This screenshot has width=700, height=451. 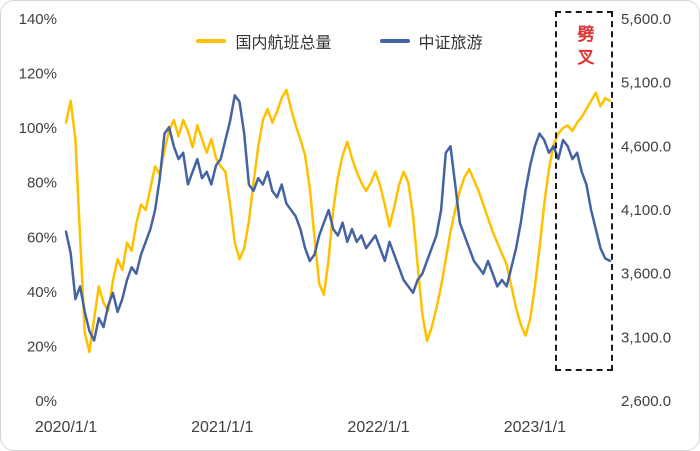 What do you see at coordinates (646, 401) in the screenshot?
I see `y-axis-right-tick-label: 2,600.0` at bounding box center [646, 401].